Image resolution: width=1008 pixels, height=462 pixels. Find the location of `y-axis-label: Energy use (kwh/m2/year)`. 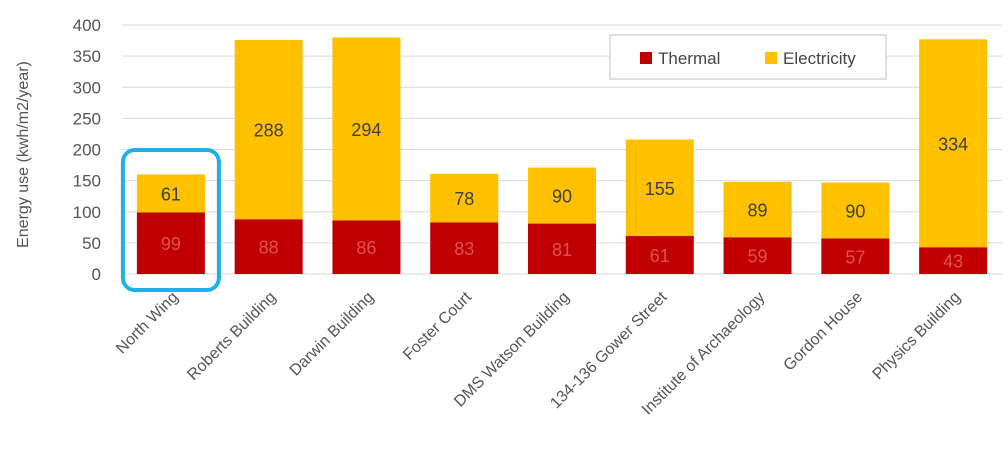

y-axis-label: Energy use (kwh/m2/year) is located at coordinates (23, 154).